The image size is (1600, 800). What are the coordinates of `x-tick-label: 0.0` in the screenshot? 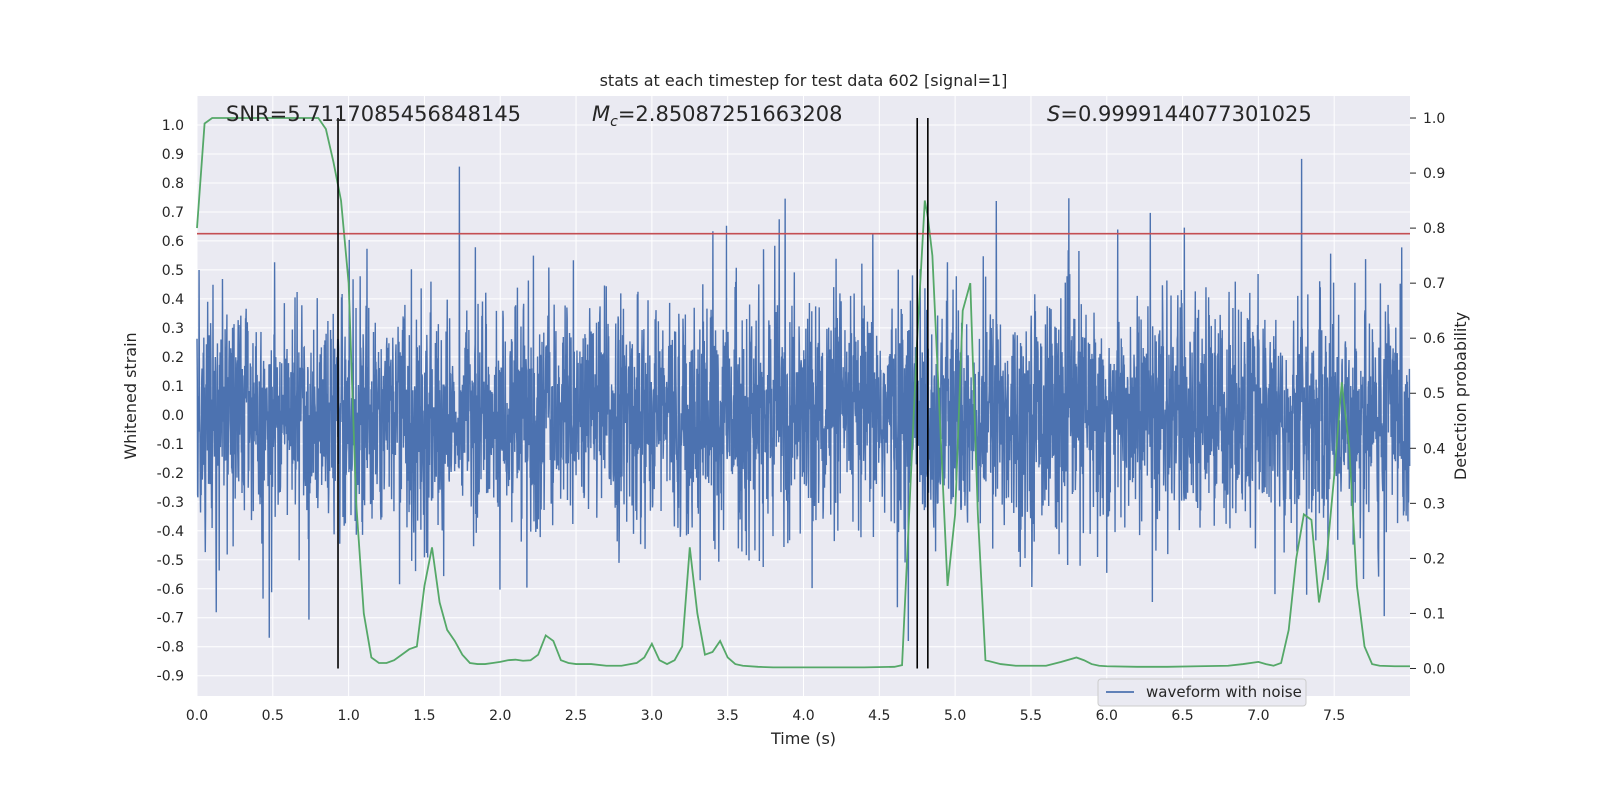 It's located at (197, 716).